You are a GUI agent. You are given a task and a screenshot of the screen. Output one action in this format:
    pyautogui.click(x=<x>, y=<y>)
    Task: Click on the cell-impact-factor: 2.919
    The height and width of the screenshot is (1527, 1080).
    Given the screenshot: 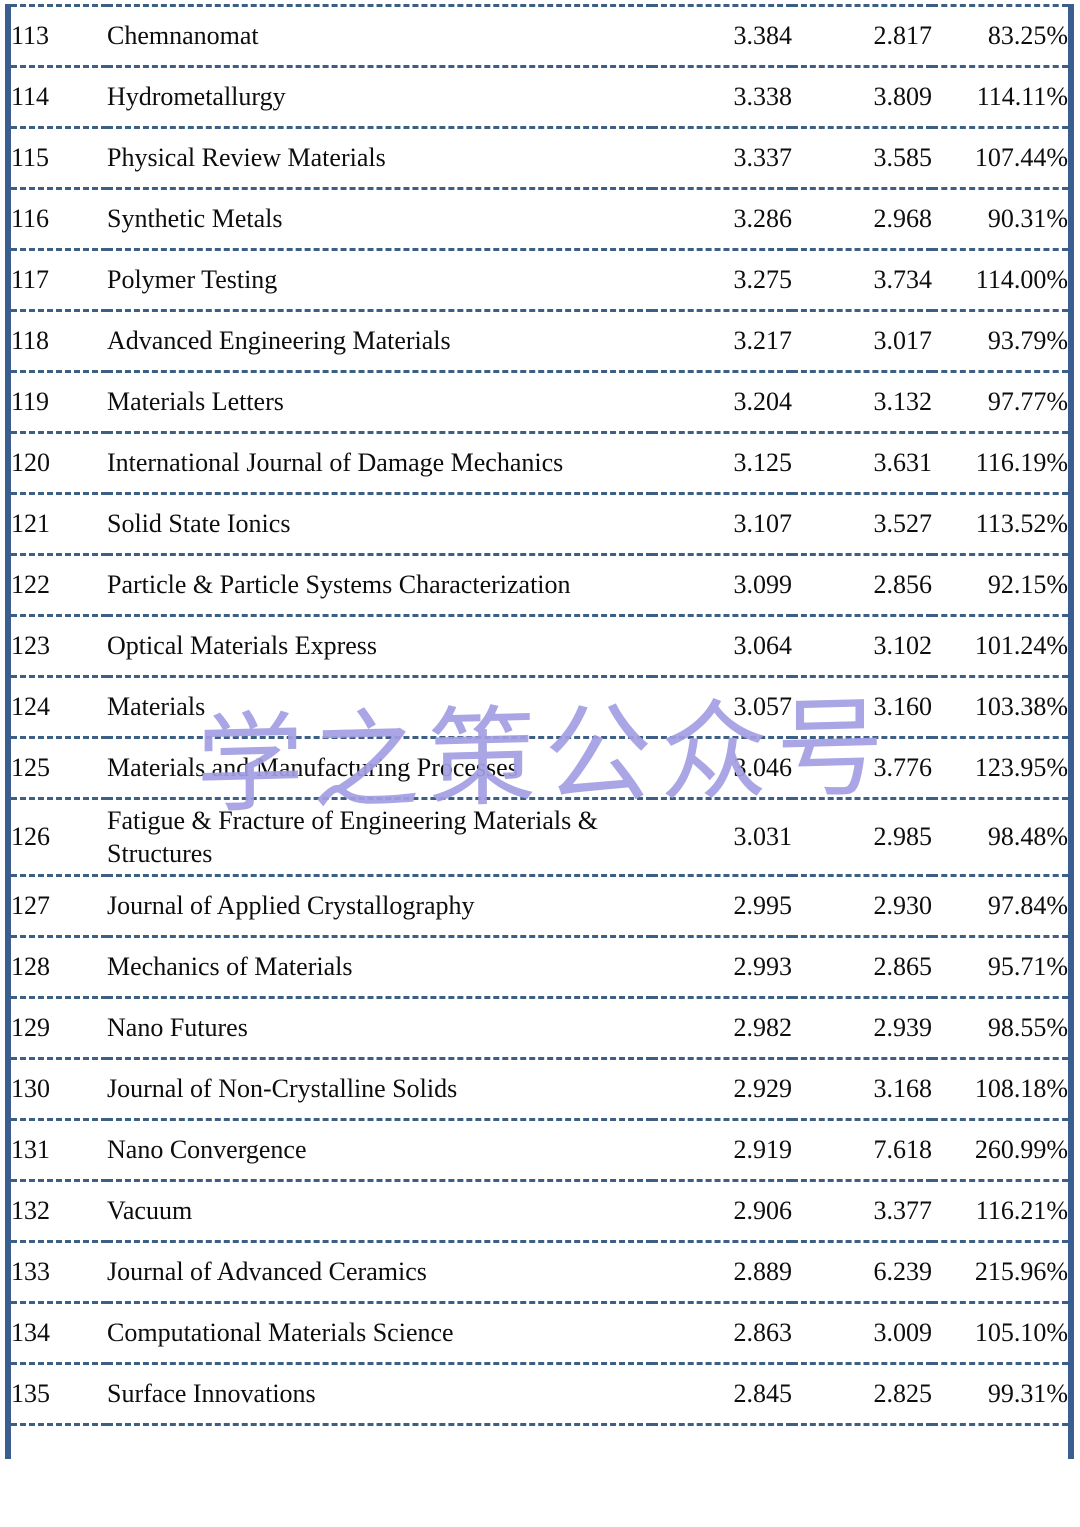 What is the action you would take?
    pyautogui.click(x=722, y=1150)
    